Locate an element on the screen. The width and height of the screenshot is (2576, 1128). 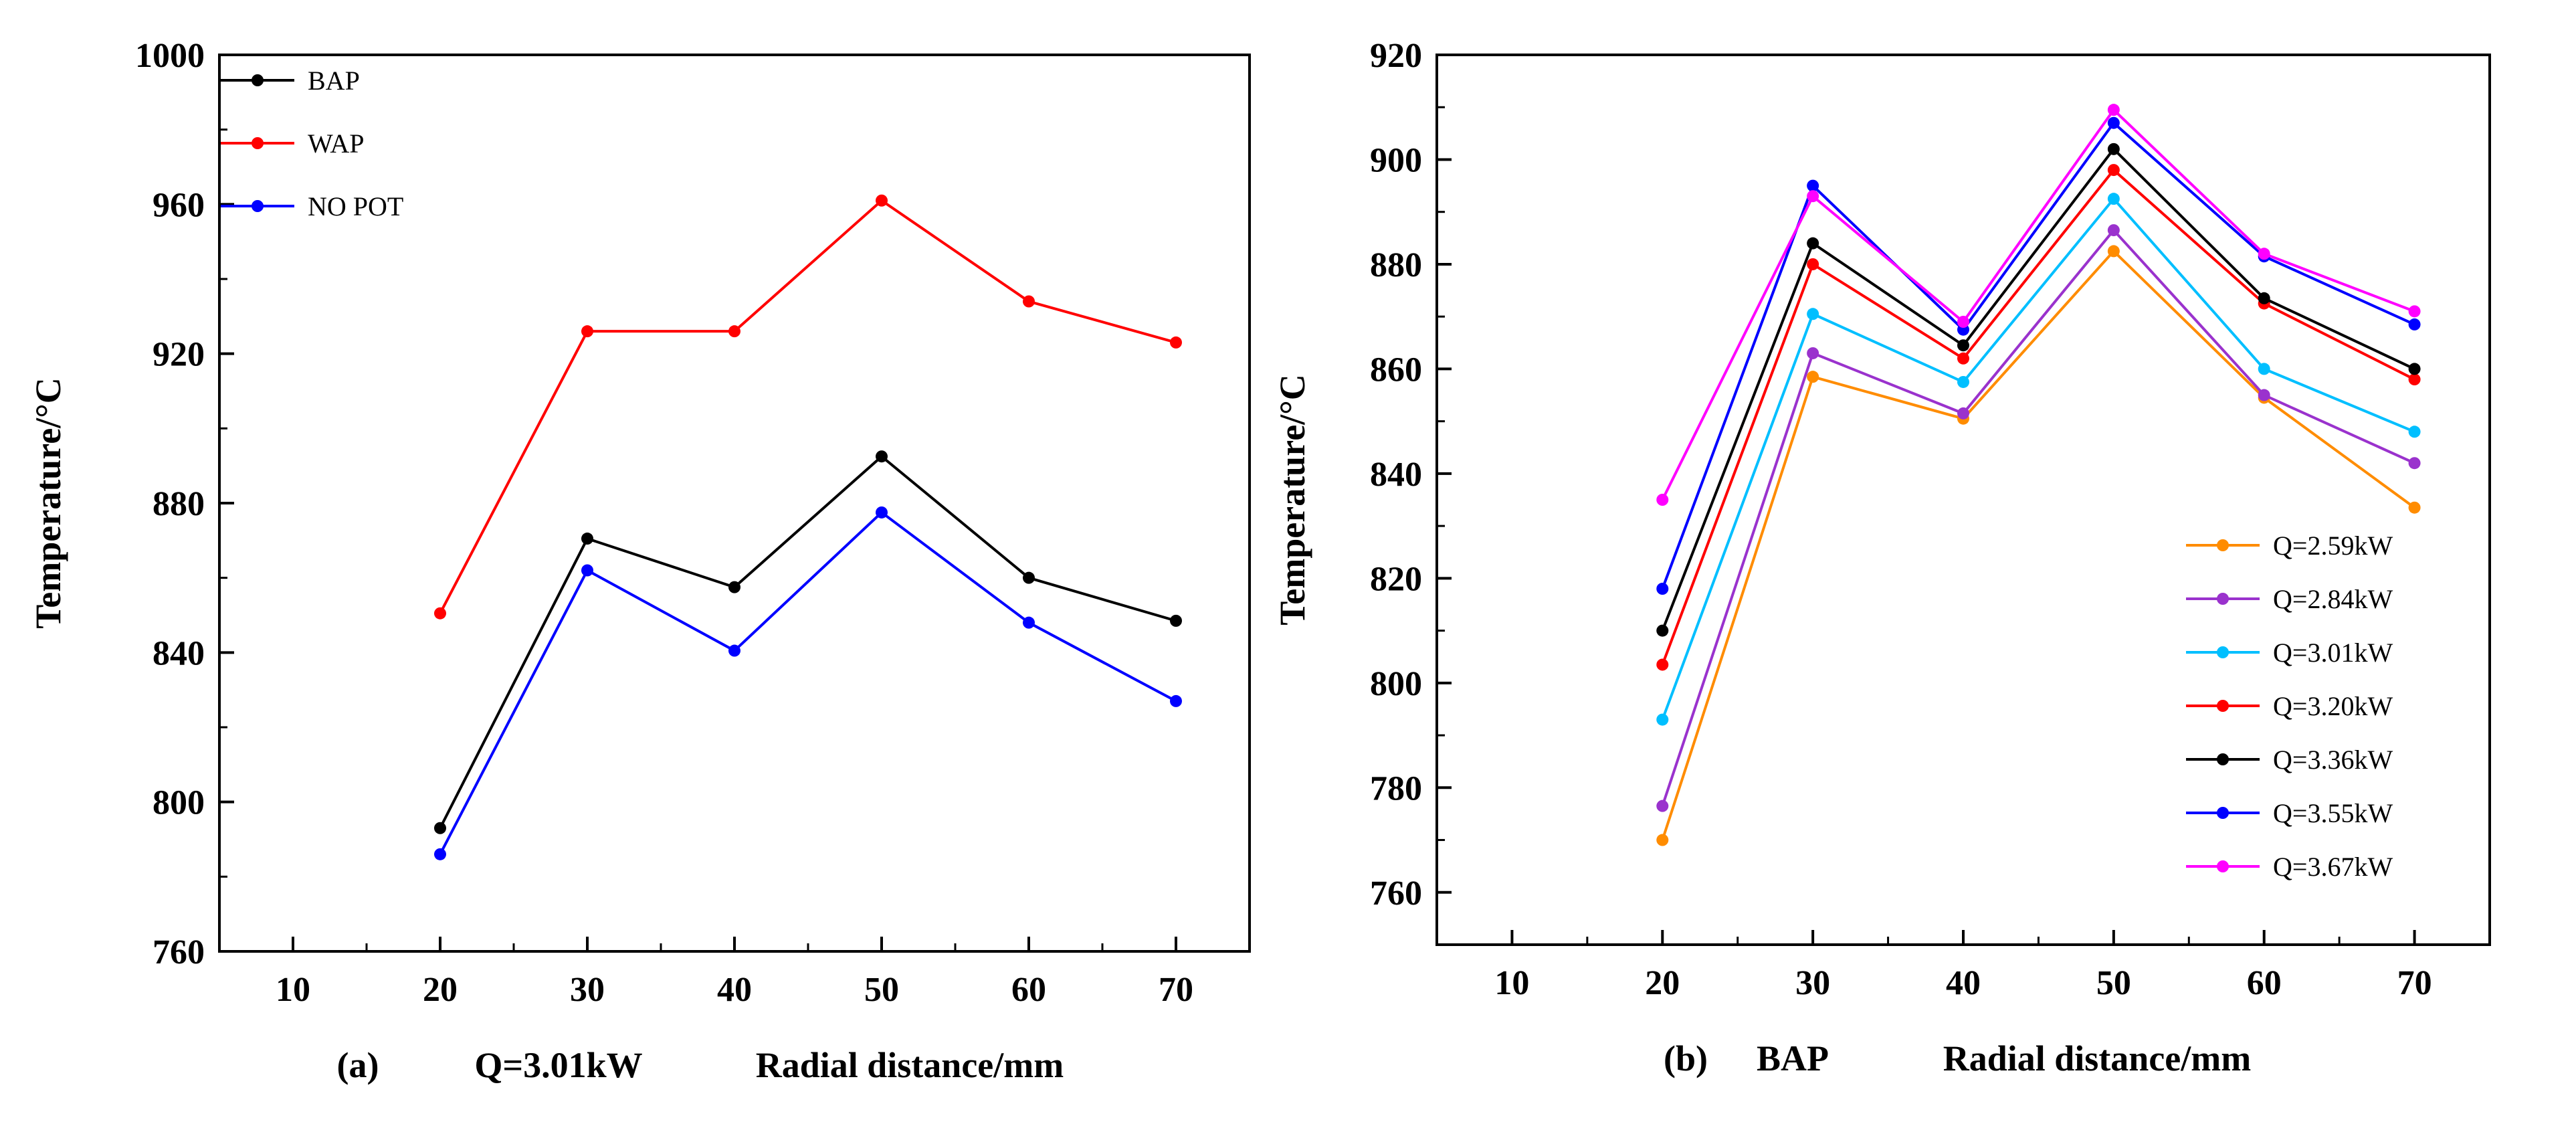
legend-label: Q=3.36kW is located at coordinates (2333, 760).